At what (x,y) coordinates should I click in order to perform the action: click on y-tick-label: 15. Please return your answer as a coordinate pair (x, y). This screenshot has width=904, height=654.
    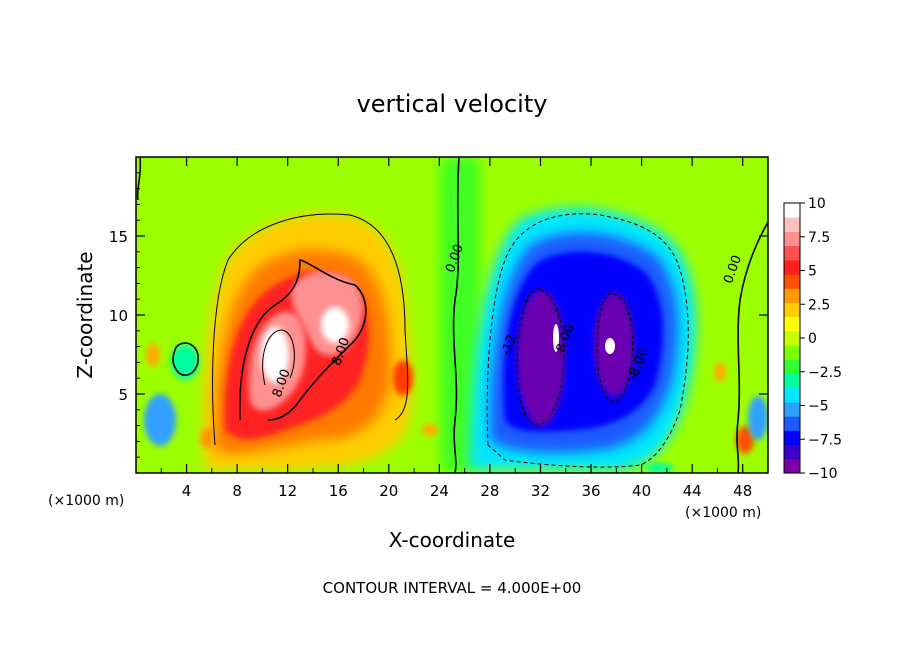
    Looking at the image, I should click on (118, 237).